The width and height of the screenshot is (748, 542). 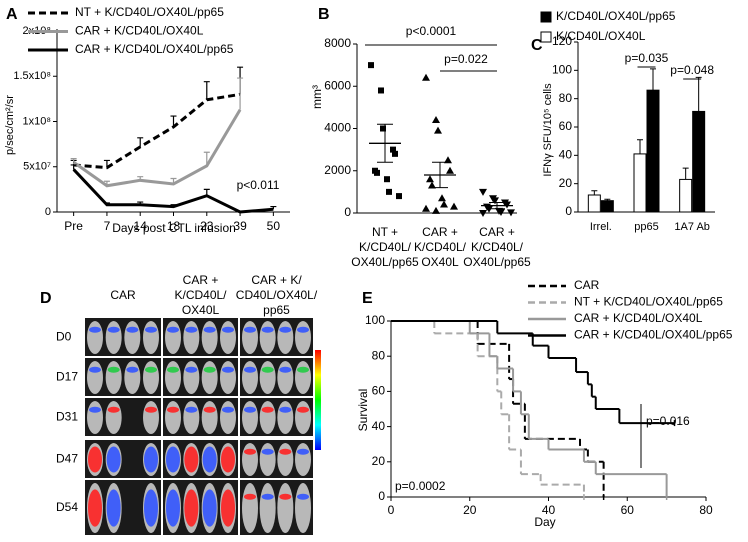 What do you see at coordinates (258, 185) in the screenshot?
I see `annotation: p<0.011` at bounding box center [258, 185].